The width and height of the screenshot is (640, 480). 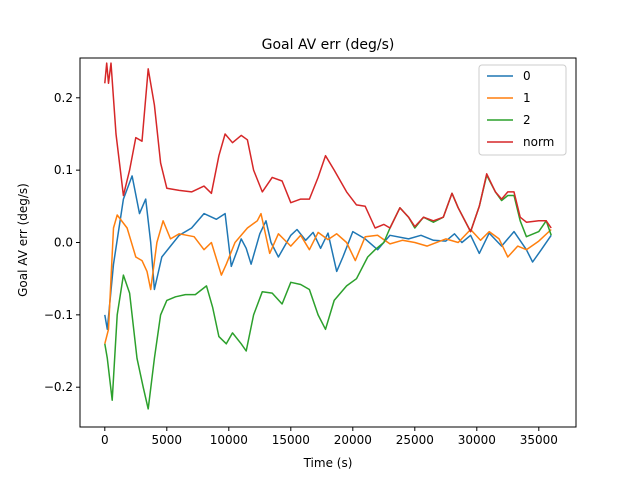 What do you see at coordinates (527, 98) in the screenshot?
I see `legend-label-1: 1` at bounding box center [527, 98].